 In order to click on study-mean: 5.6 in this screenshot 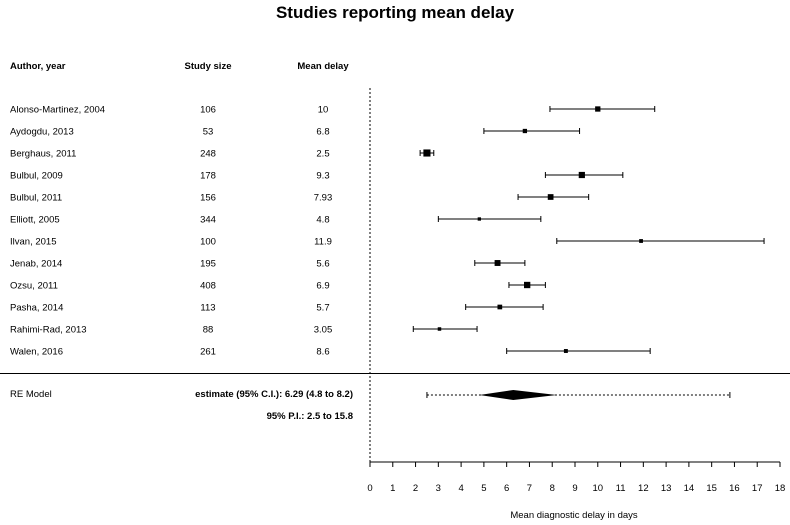, I will do `click(322, 264)`.